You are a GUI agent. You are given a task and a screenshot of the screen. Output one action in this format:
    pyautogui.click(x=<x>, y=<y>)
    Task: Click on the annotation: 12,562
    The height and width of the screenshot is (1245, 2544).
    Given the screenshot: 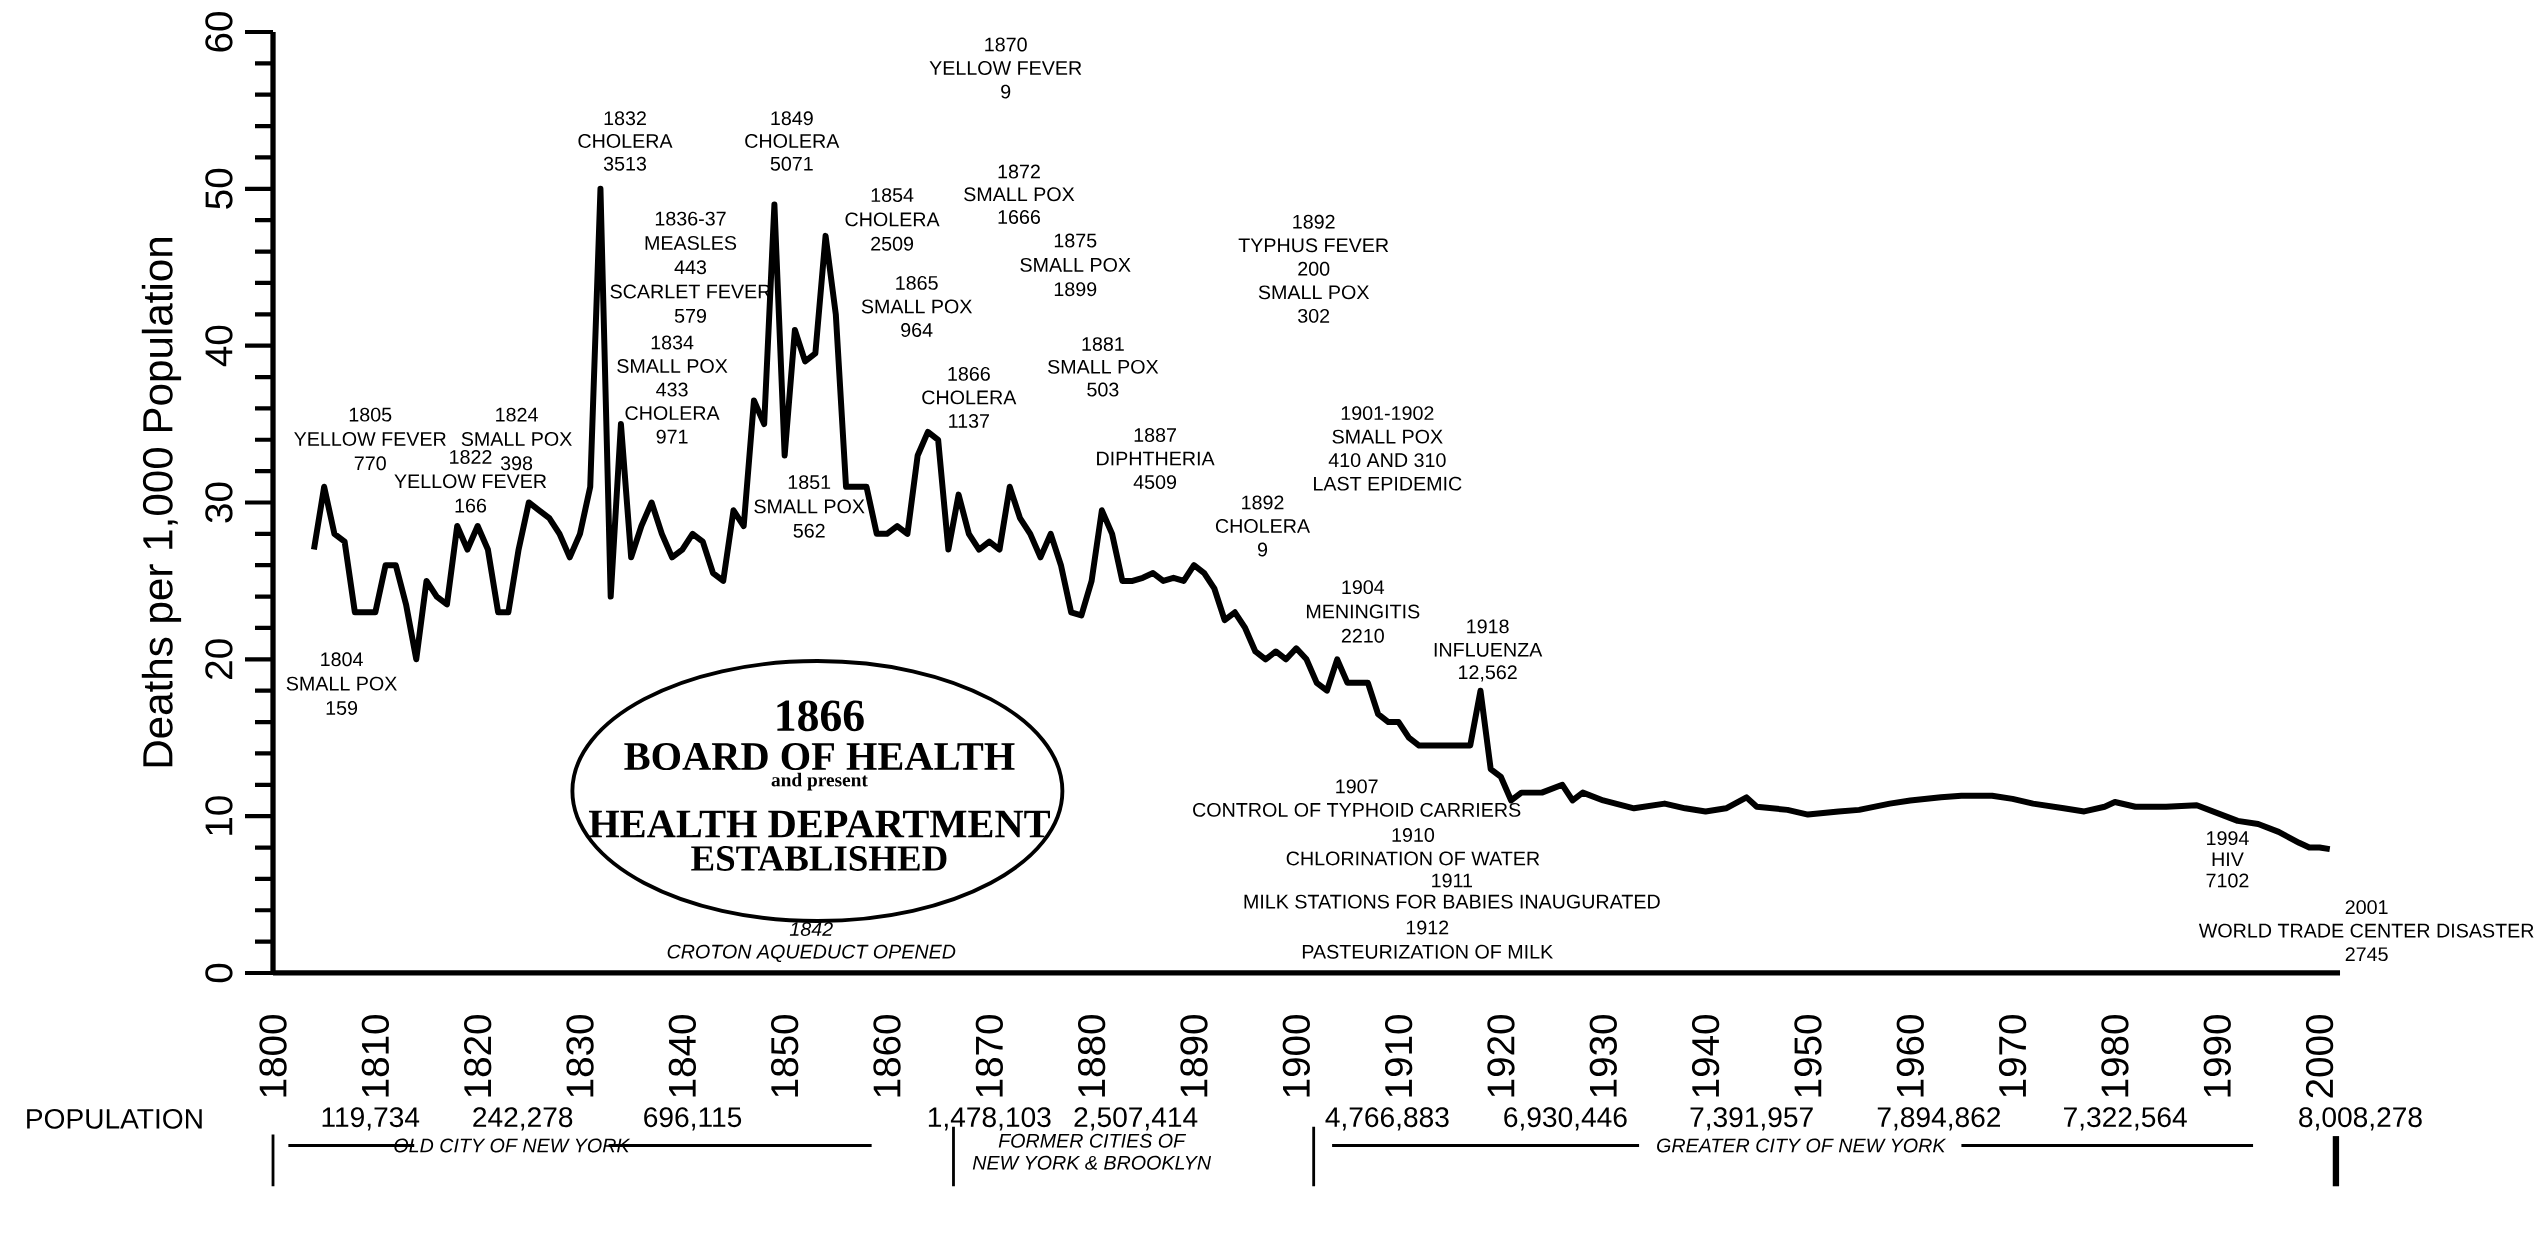 What is the action you would take?
    pyautogui.click(x=1488, y=673)
    